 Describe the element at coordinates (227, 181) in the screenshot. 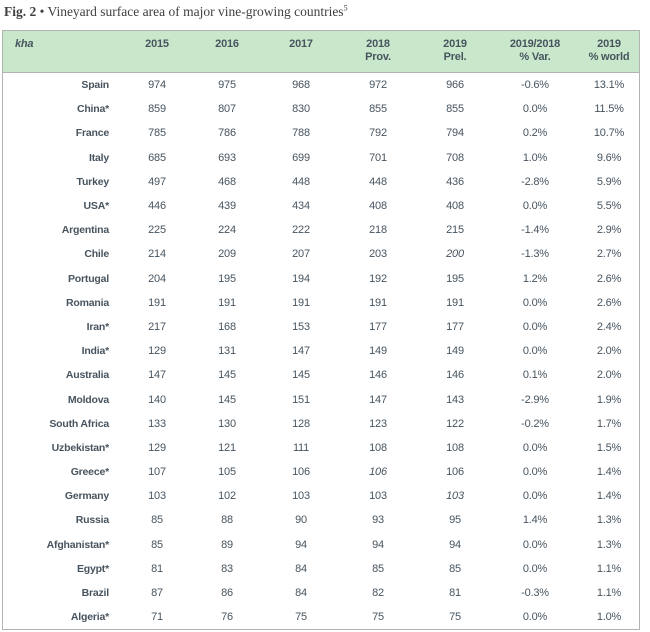

I see `cell-y2016: 468` at that location.